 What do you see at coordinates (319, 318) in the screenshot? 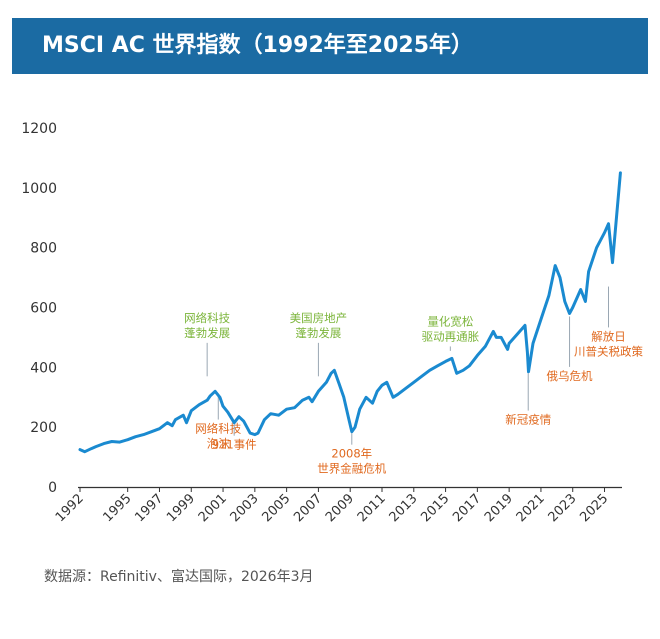
I see `annotation-label: 美国房地产` at bounding box center [319, 318].